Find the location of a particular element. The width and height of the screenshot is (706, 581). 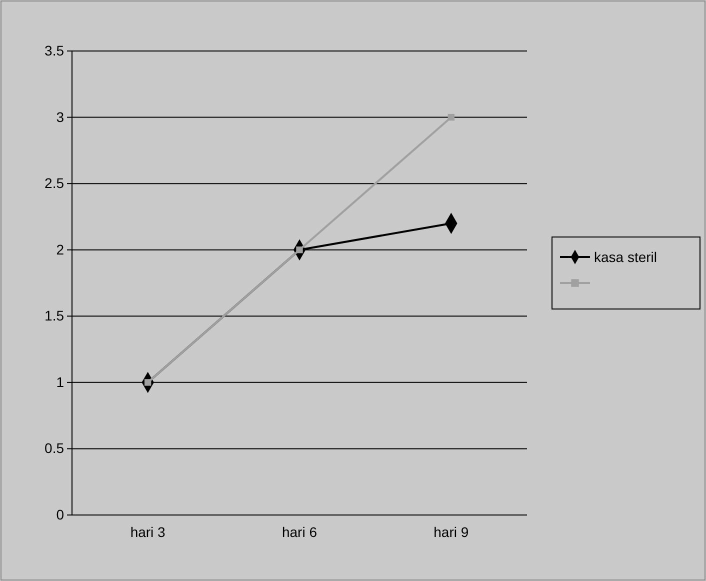

x-tick-label: hari 6 is located at coordinates (300, 532).